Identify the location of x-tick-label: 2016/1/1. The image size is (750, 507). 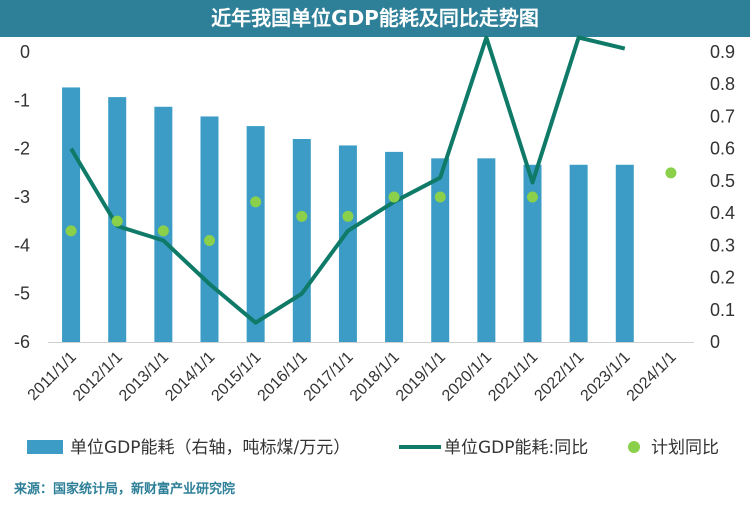
(283, 377).